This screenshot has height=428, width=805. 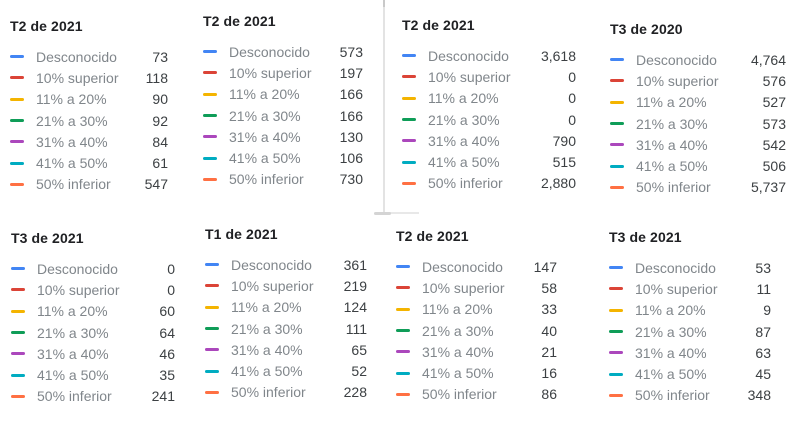 What do you see at coordinates (698, 102) in the screenshot?
I see `legend-item: 11% a 20% 527` at bounding box center [698, 102].